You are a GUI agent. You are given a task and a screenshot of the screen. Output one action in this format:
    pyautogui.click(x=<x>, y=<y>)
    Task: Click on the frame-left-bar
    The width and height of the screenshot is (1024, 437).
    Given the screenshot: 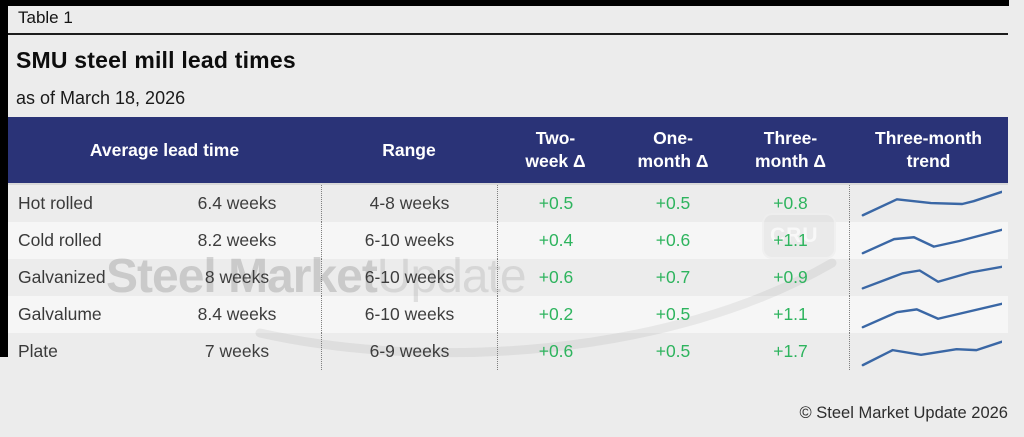 What is the action you would take?
    pyautogui.click(x=4, y=178)
    